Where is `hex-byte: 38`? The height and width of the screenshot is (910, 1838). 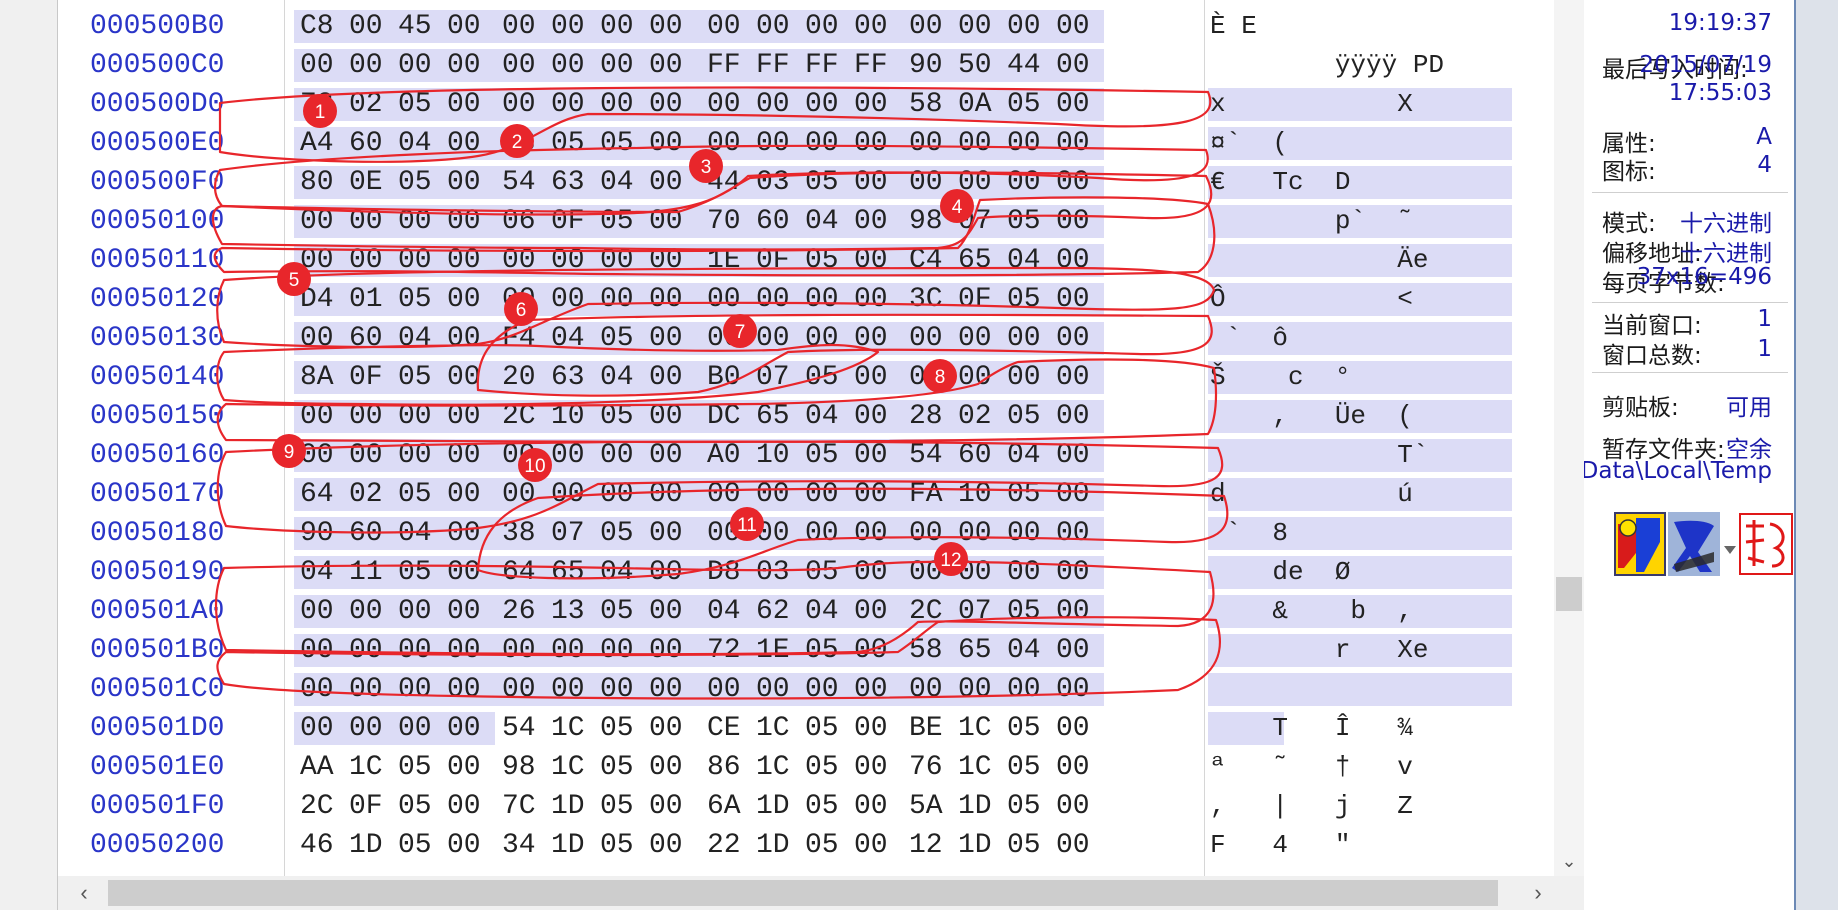 hex-byte: 38 is located at coordinates (519, 533).